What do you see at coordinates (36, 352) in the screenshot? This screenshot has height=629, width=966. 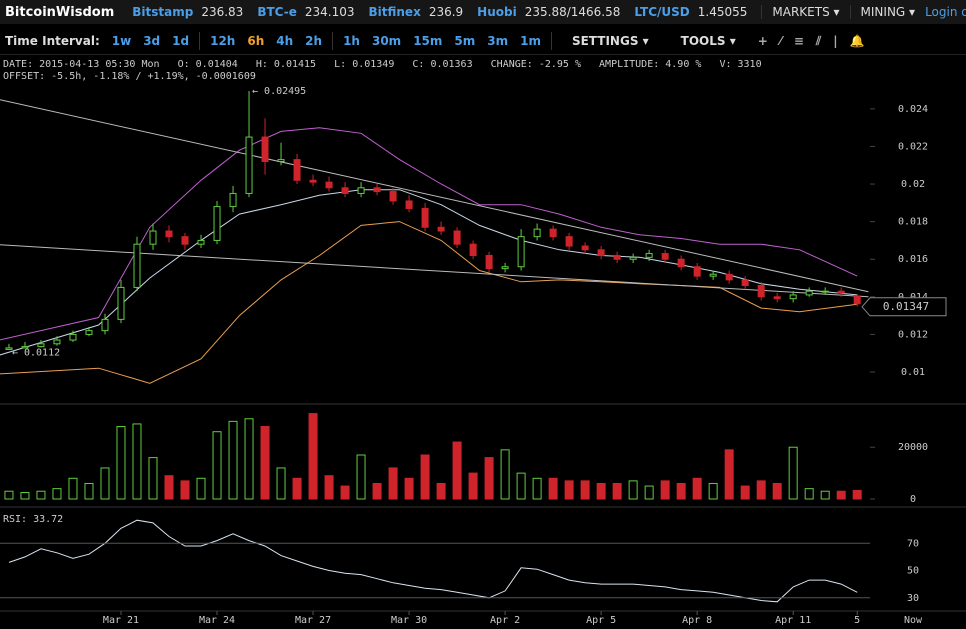 I see `low-annotation: ← 0.0112` at bounding box center [36, 352].